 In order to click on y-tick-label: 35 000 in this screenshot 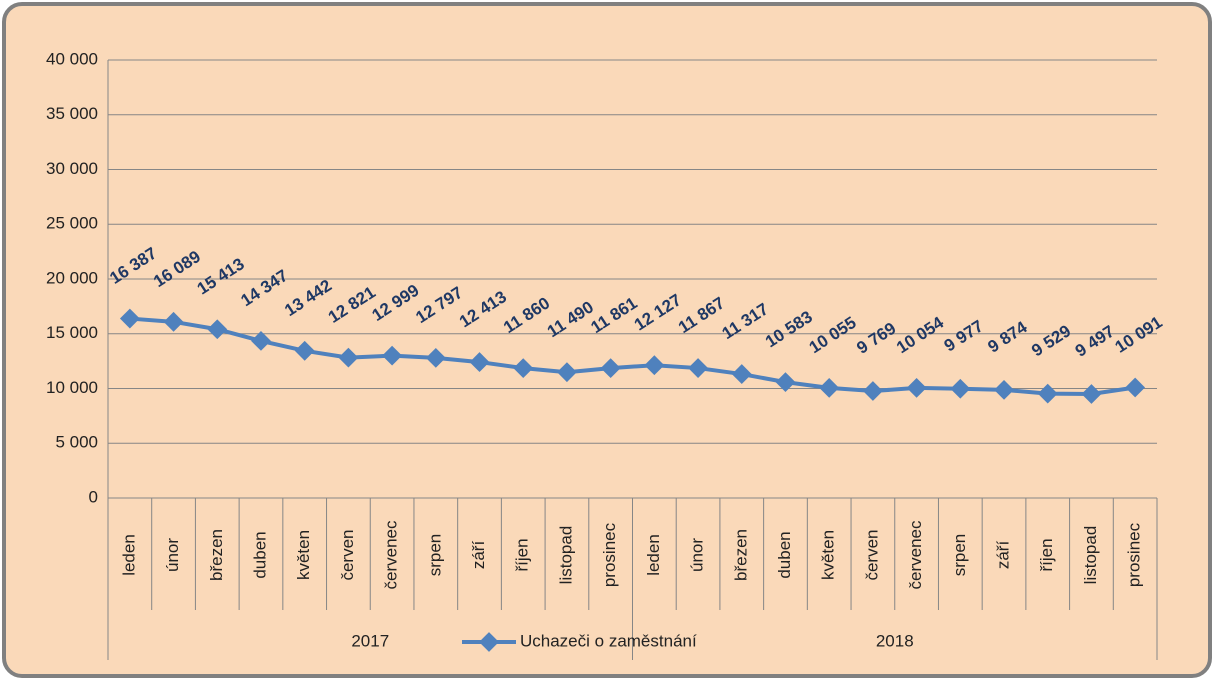, I will do `click(72, 113)`.